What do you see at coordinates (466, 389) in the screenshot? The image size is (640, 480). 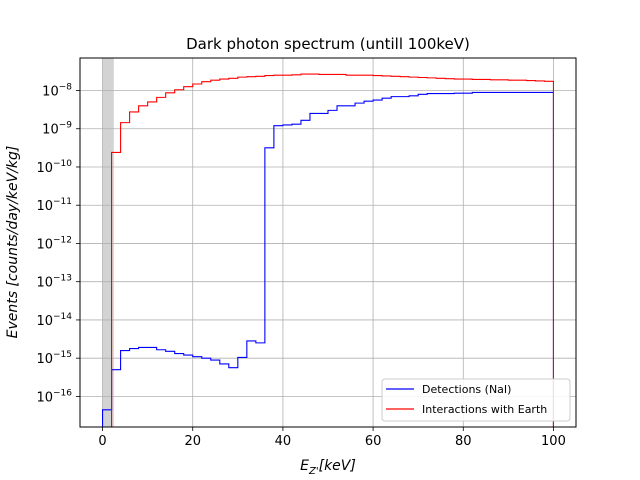 I see `legend-label-detections: Detections (NaI)` at bounding box center [466, 389].